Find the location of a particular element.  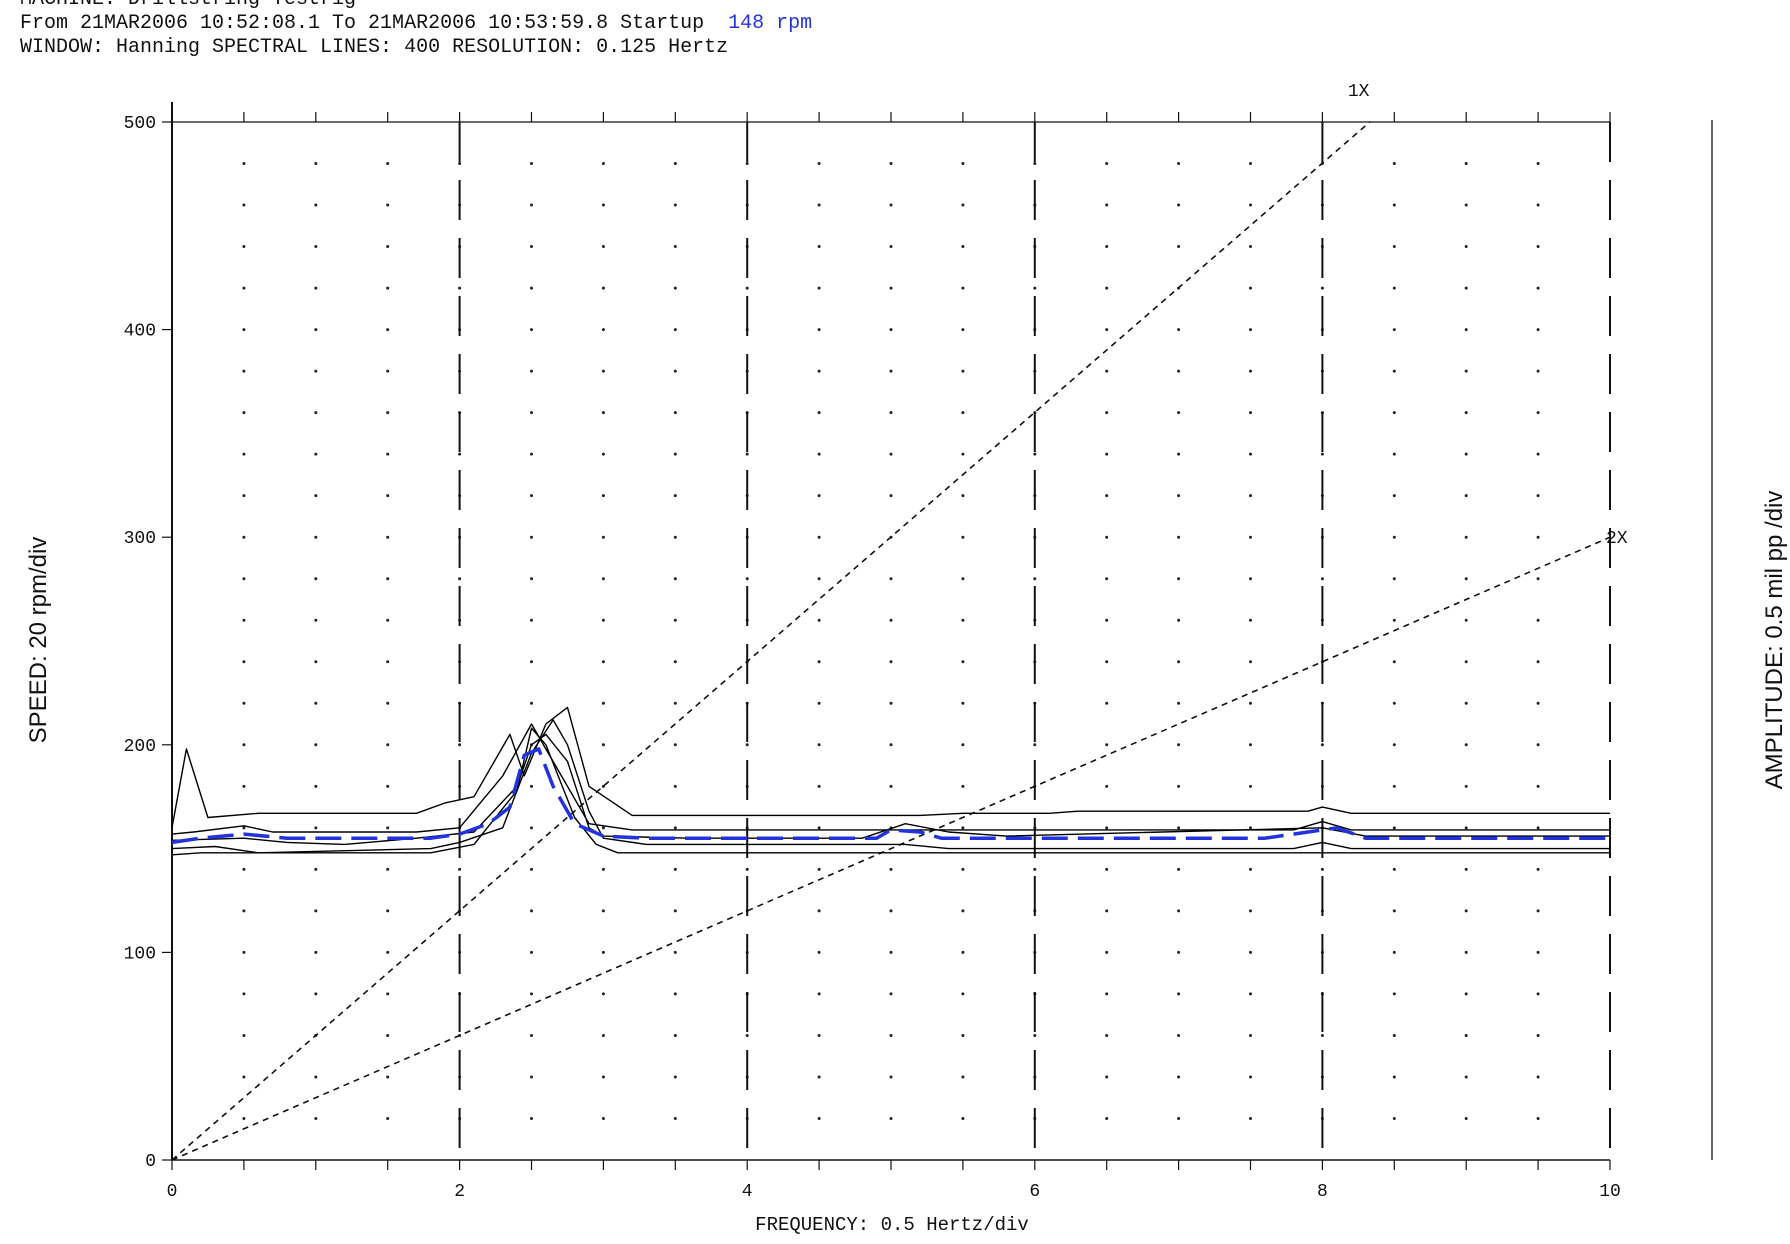

startup-rpm: 148 rpm is located at coordinates (770, 23).